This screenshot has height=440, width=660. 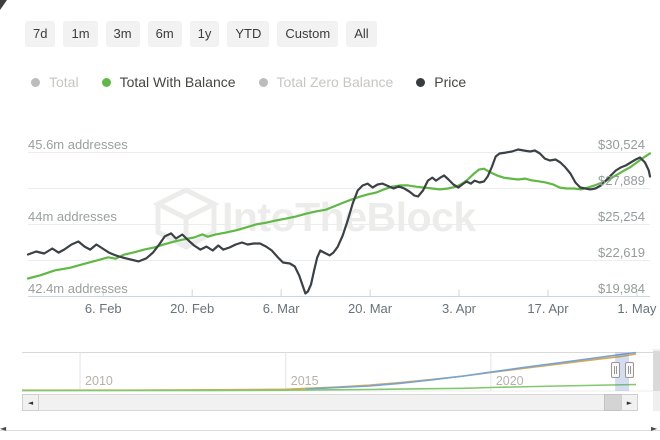 I want to click on navigator-year-label: 2015, so click(x=304, y=381).